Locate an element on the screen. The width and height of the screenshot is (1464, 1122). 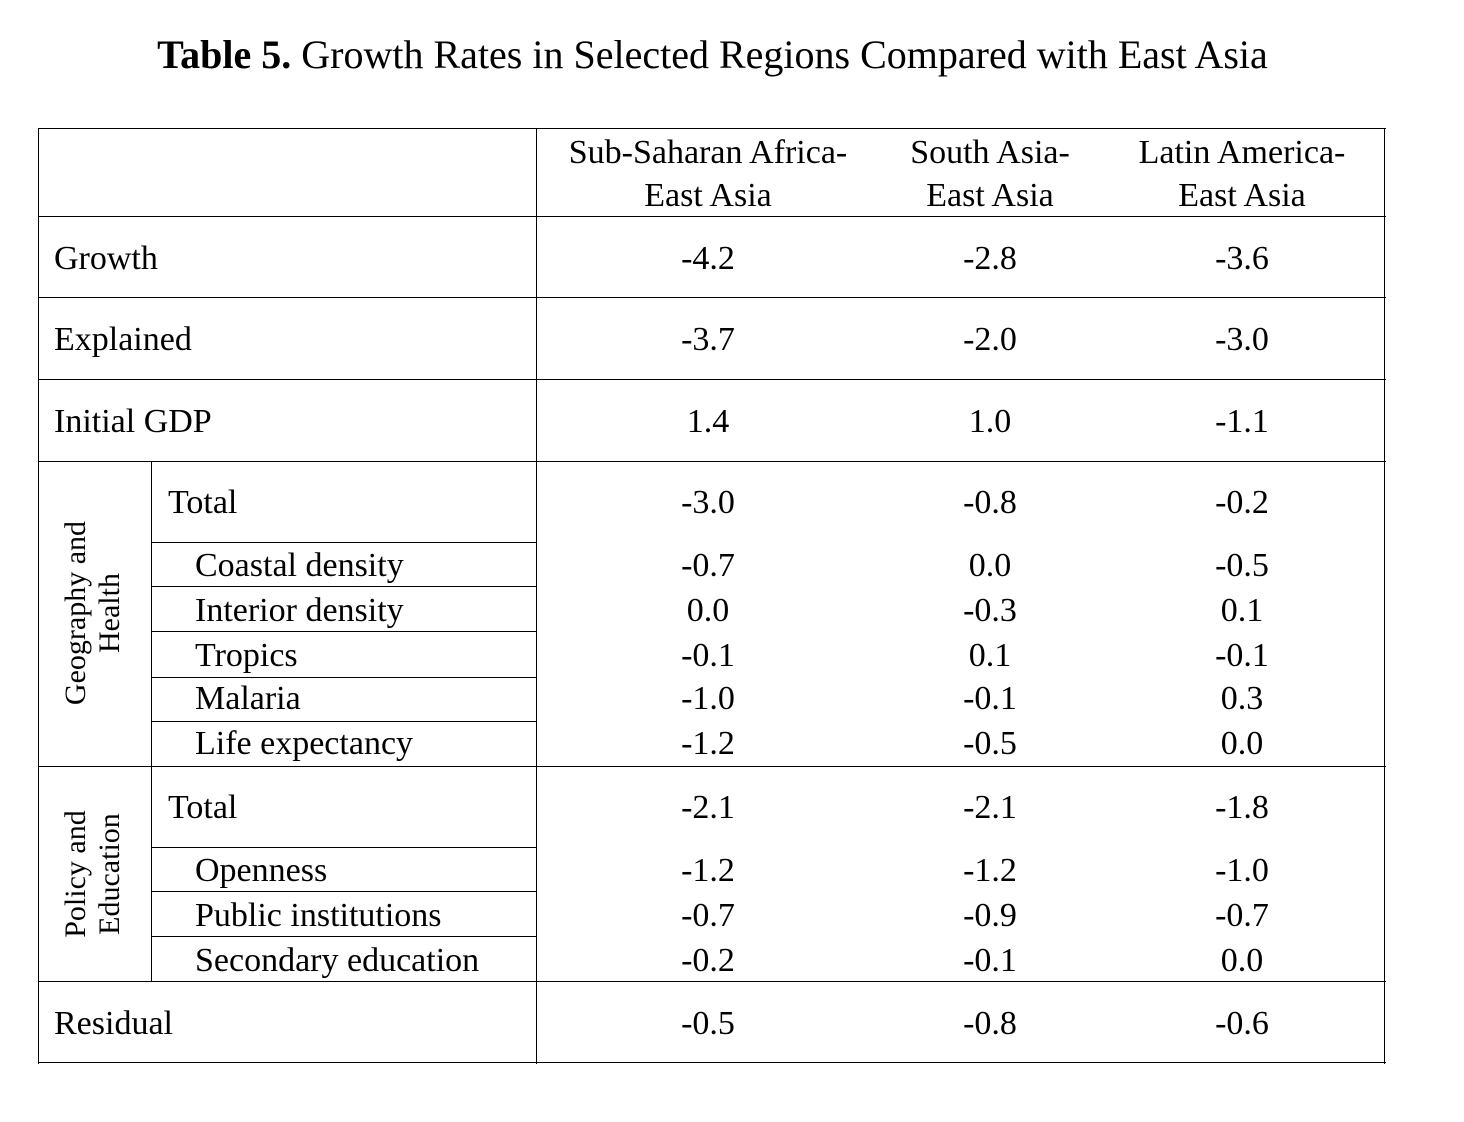
row-label-tropics: Tropics is located at coordinates (246, 655).